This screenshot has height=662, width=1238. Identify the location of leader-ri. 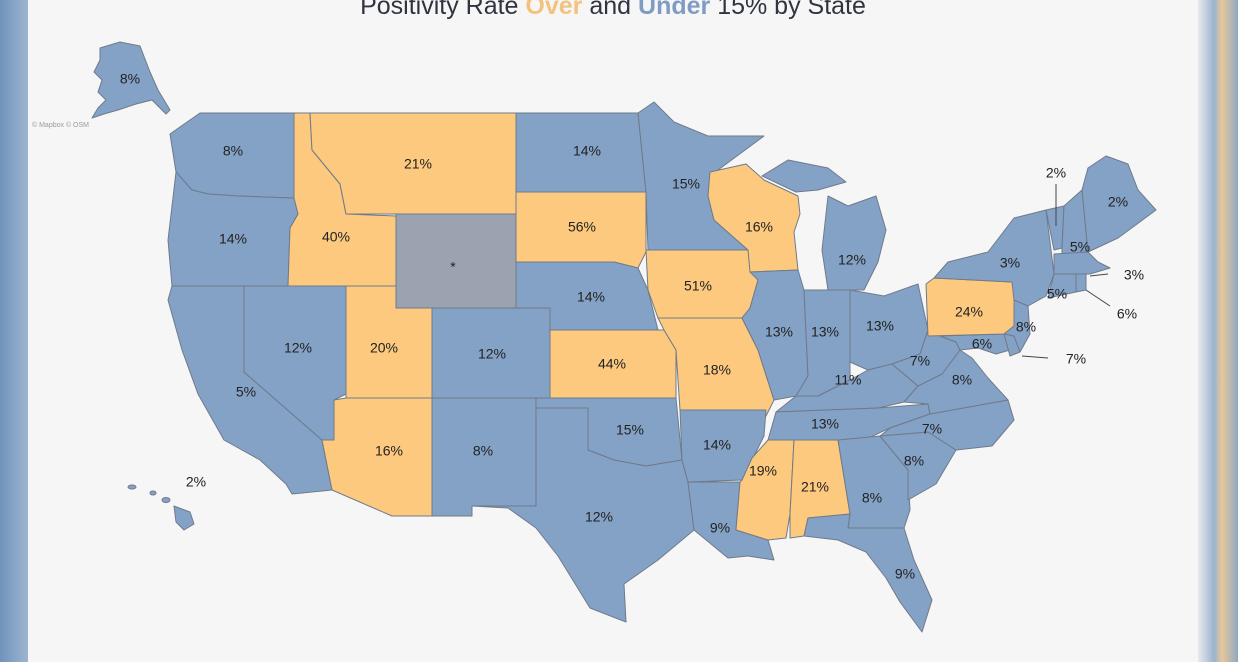
(1098, 298).